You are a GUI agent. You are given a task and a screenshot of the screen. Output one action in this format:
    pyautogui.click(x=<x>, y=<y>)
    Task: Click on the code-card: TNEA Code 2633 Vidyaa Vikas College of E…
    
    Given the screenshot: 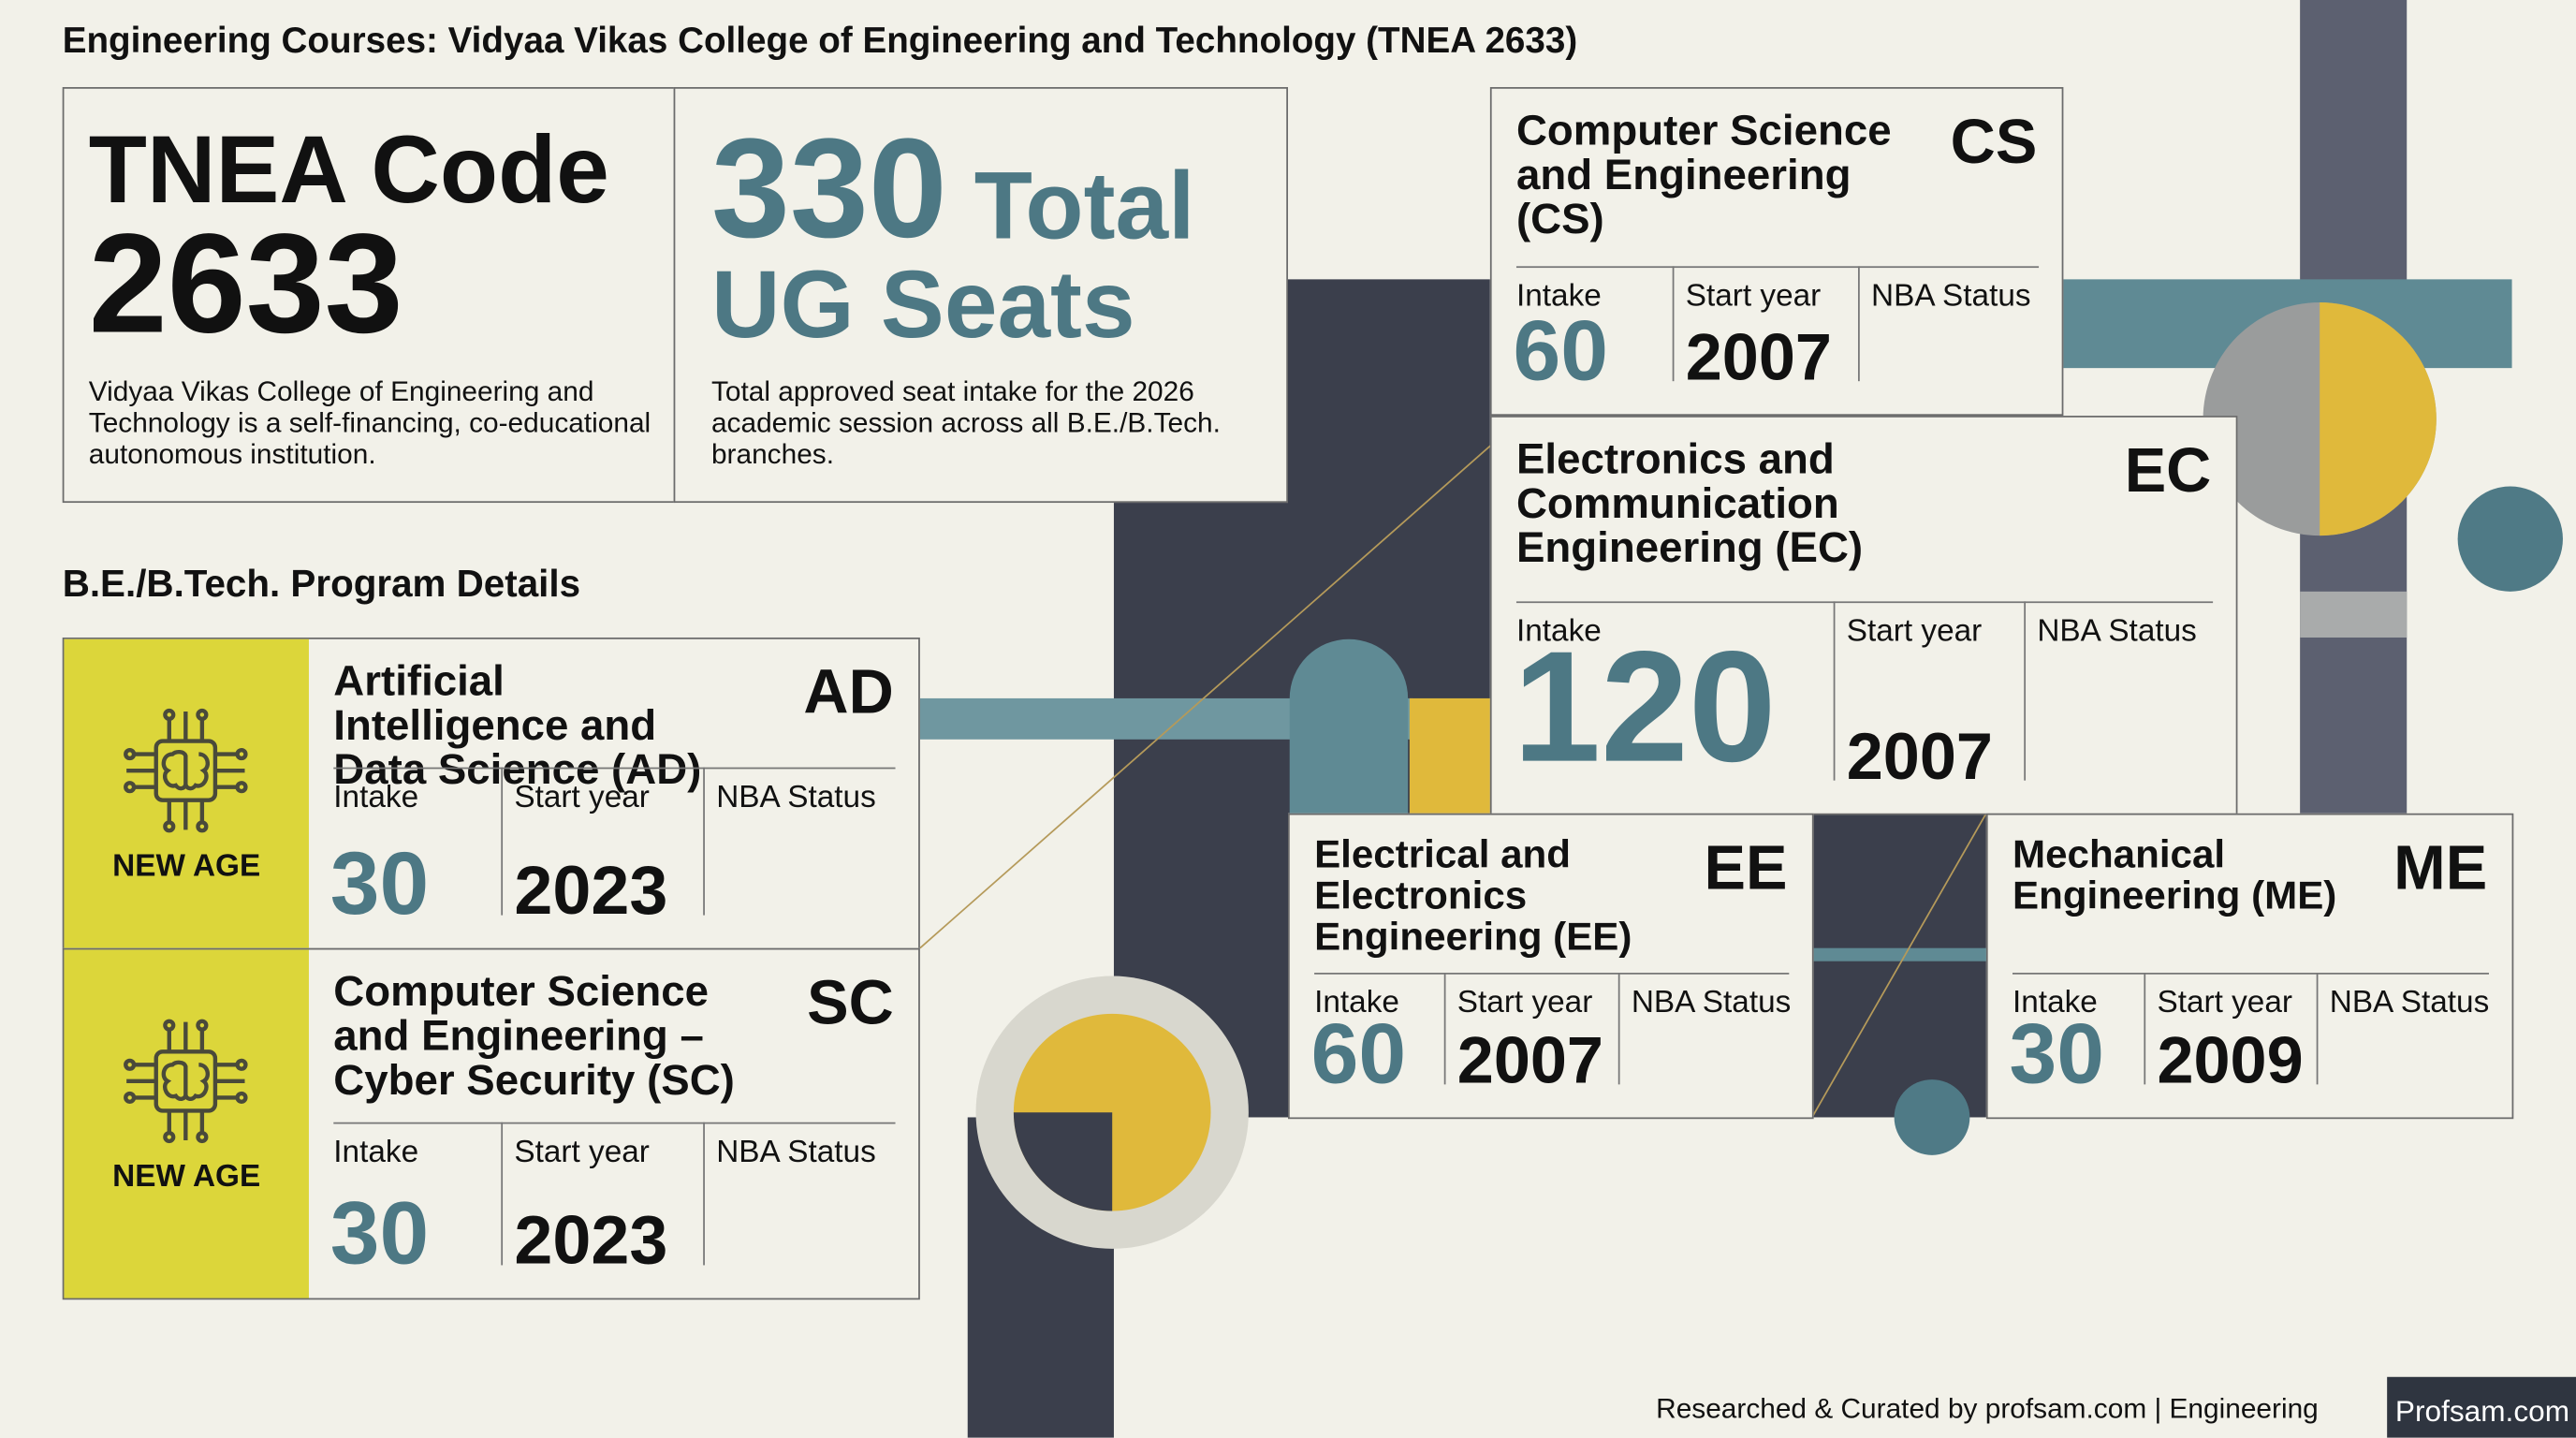 What is the action you would take?
    pyautogui.click(x=369, y=295)
    